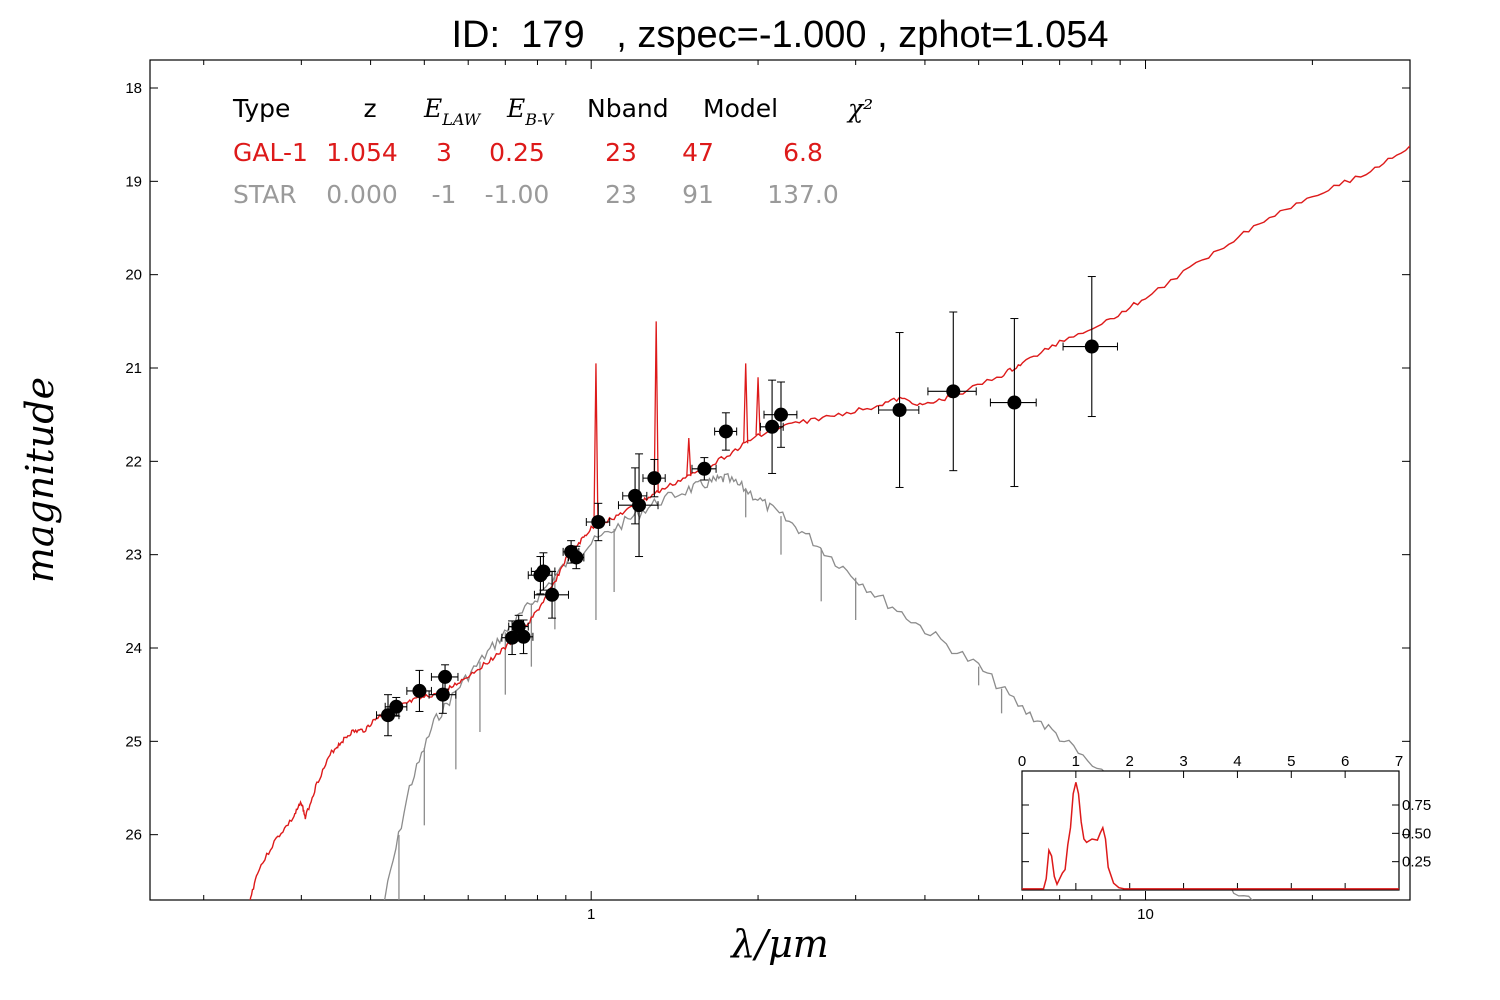  Describe the element at coordinates (444, 194) in the screenshot. I see `table-cell-r1-c2: -1` at that location.